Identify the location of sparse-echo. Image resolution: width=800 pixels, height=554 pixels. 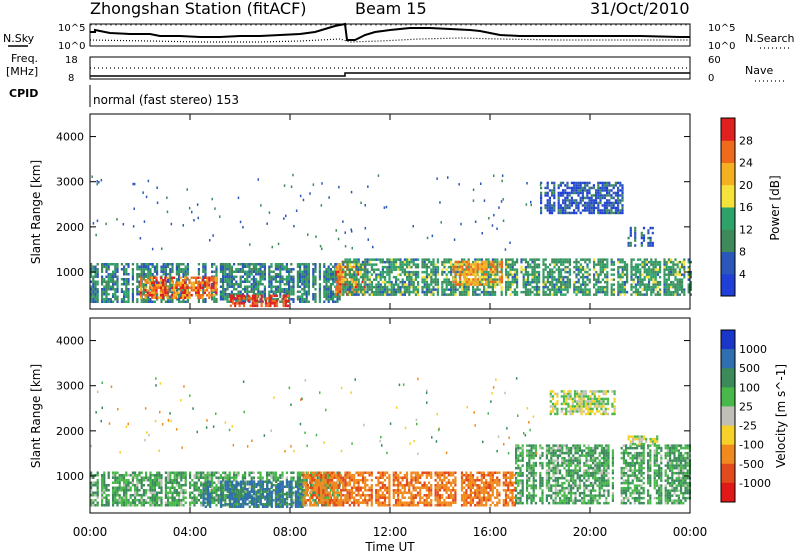
(473, 189).